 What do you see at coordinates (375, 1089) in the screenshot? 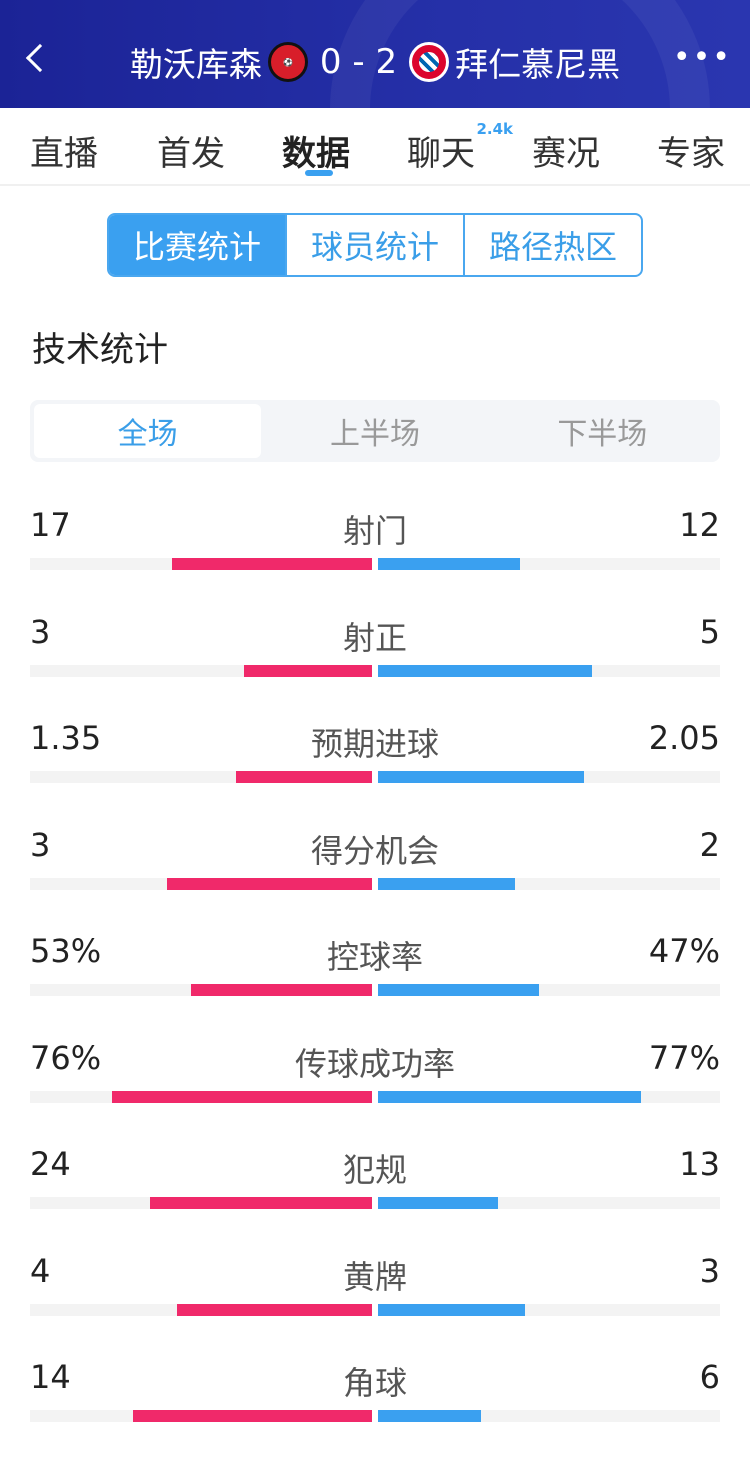
I see `stat-row: 76% 传球成功率 77%` at bounding box center [375, 1089].